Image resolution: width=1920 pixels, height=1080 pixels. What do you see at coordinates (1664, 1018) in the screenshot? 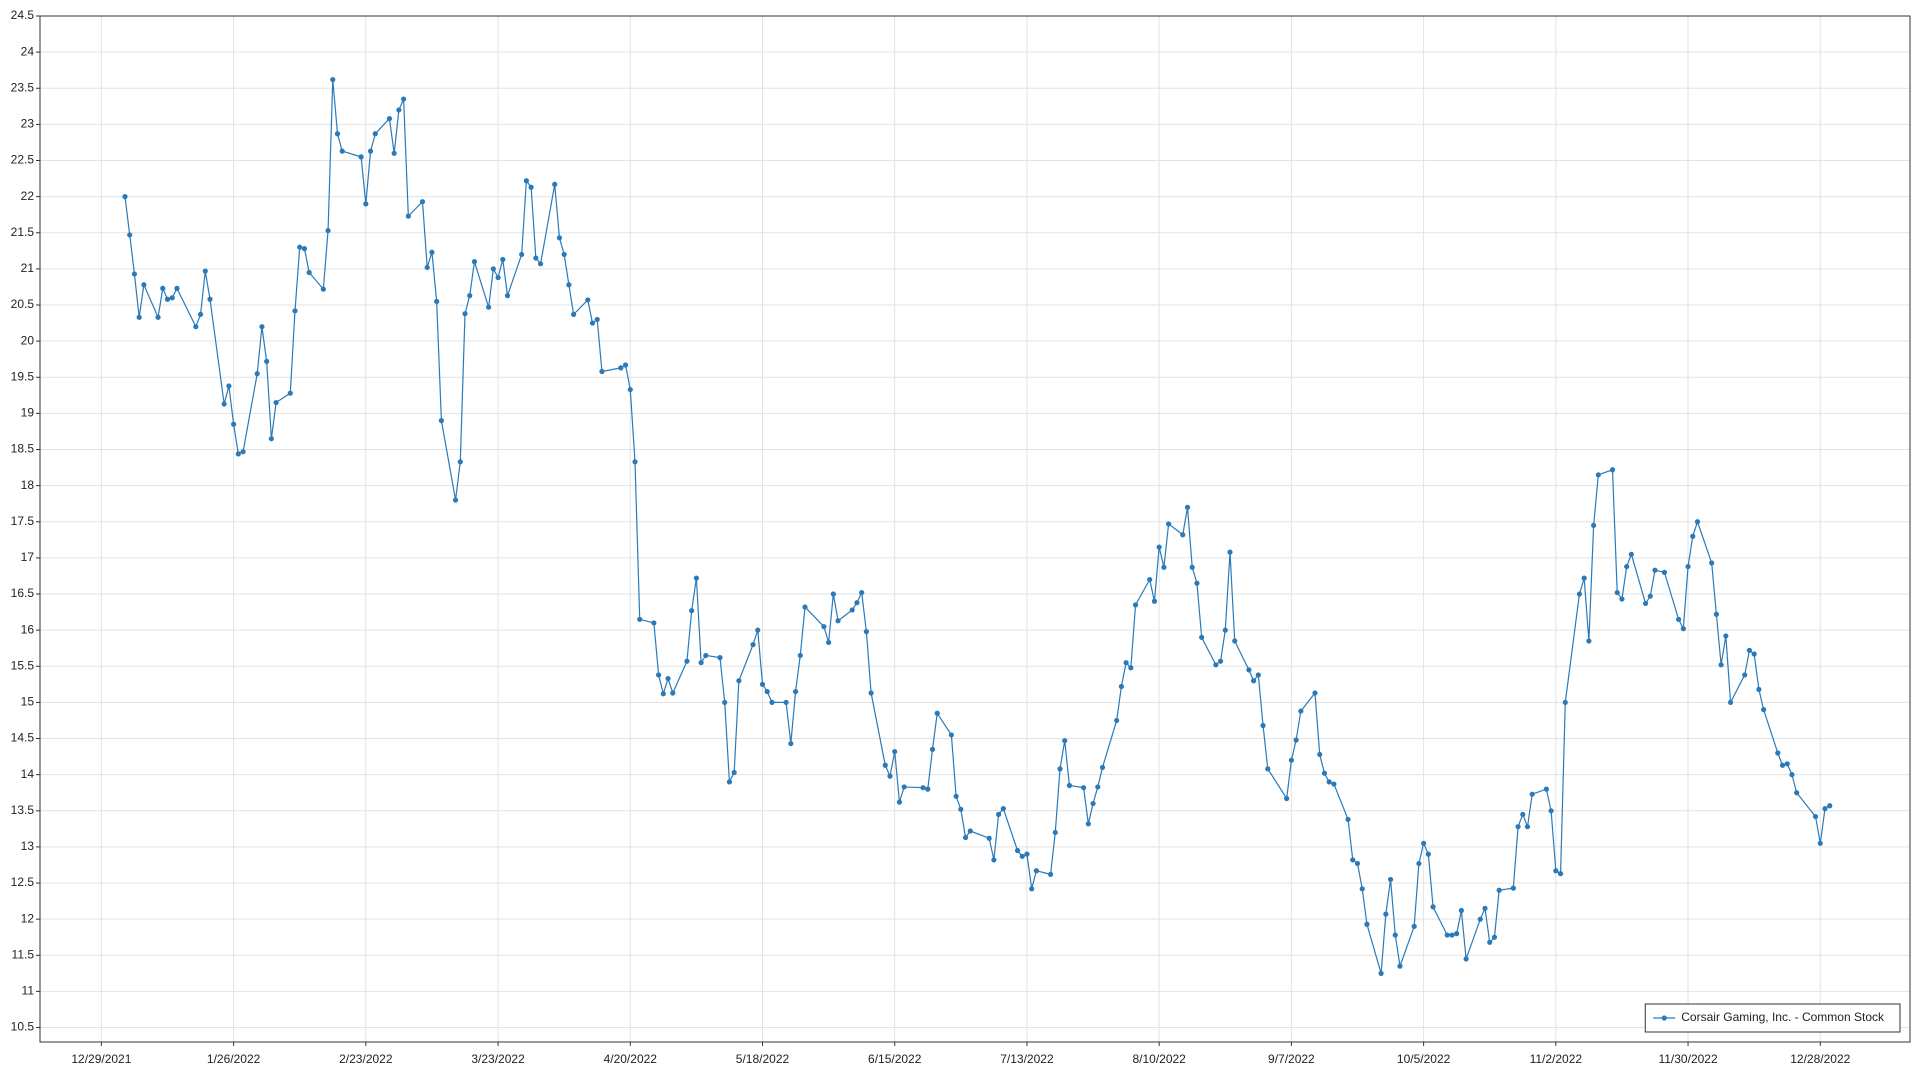
I see `legend-marker` at bounding box center [1664, 1018].